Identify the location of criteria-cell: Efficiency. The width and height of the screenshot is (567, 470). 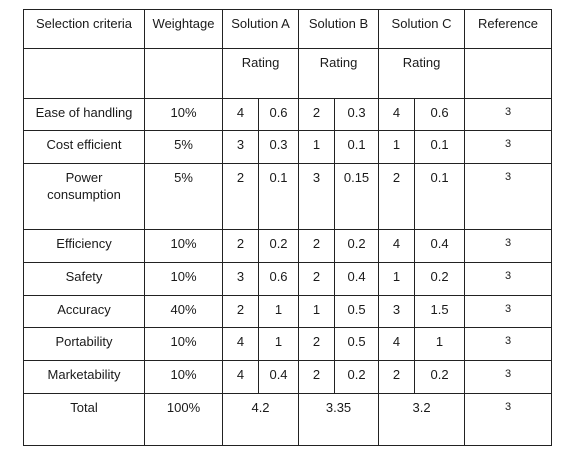
(84, 246).